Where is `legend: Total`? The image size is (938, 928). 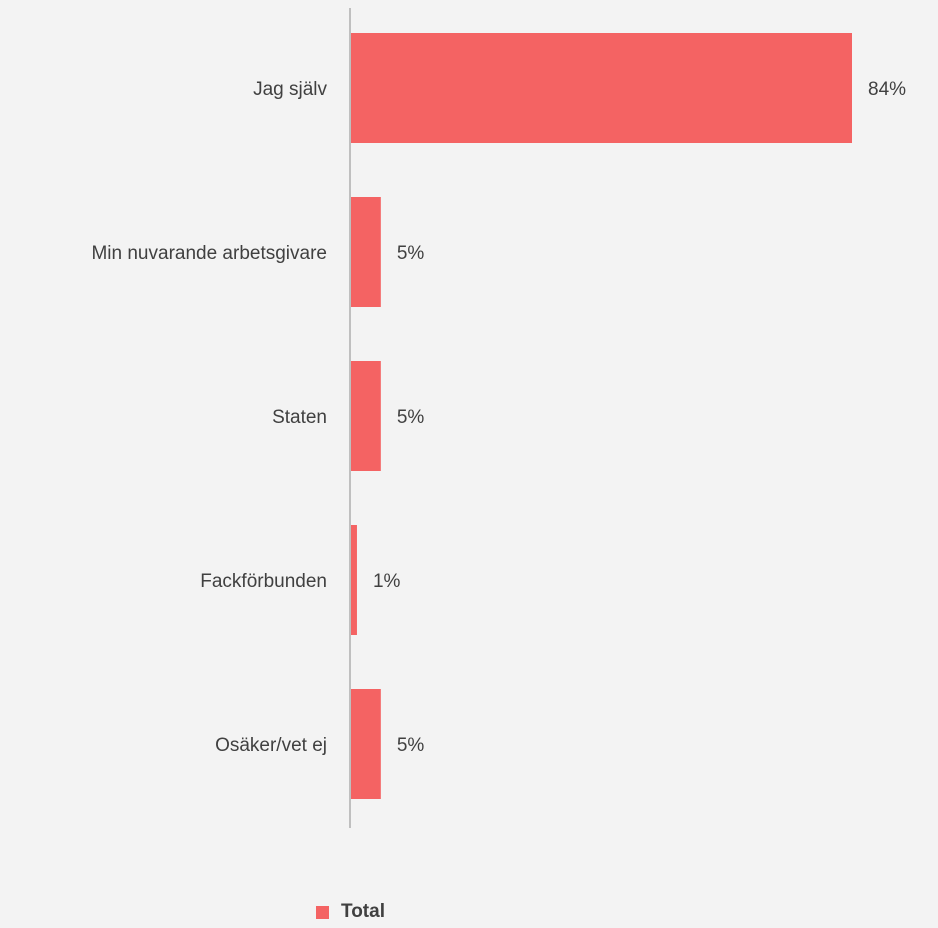 legend: Total is located at coordinates (350, 912).